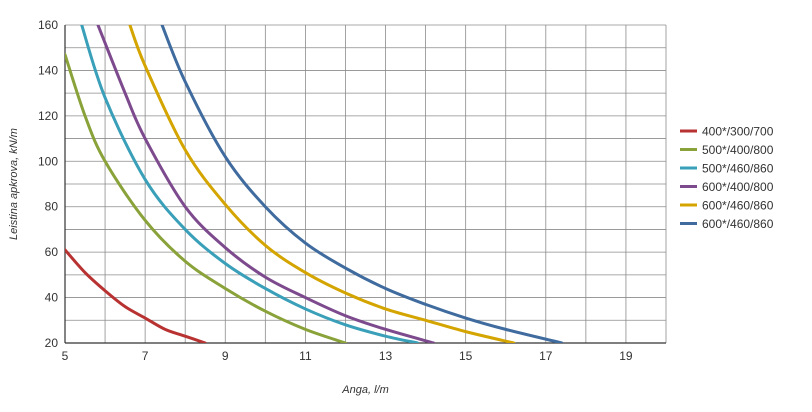 This screenshot has height=412, width=812. What do you see at coordinates (738, 132) in the screenshot?
I see `legend-label: 400*/300/700` at bounding box center [738, 132].